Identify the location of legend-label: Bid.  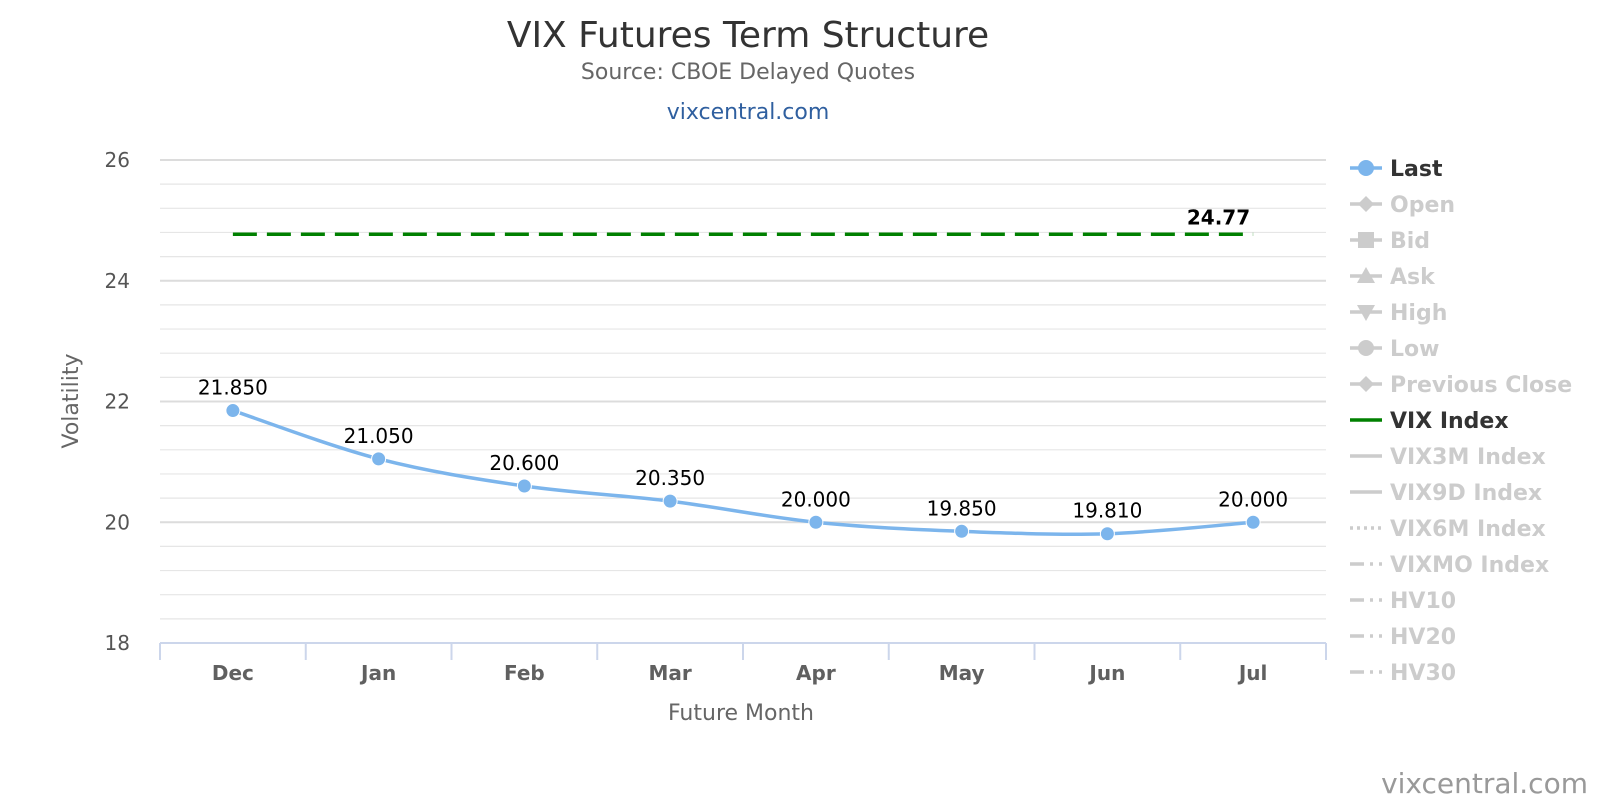
(1410, 241).